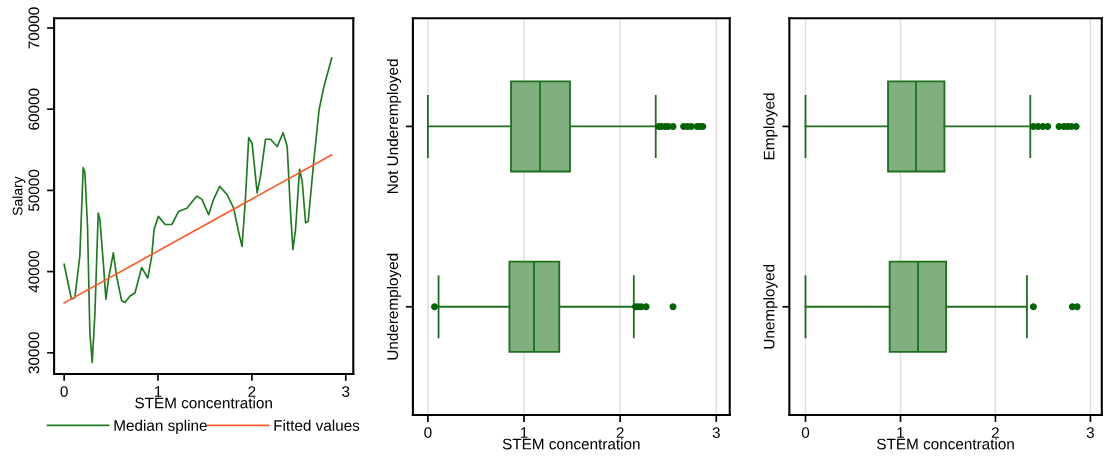 The image size is (1104, 456). I want to click on y-tick-label: 50000, so click(34, 190).